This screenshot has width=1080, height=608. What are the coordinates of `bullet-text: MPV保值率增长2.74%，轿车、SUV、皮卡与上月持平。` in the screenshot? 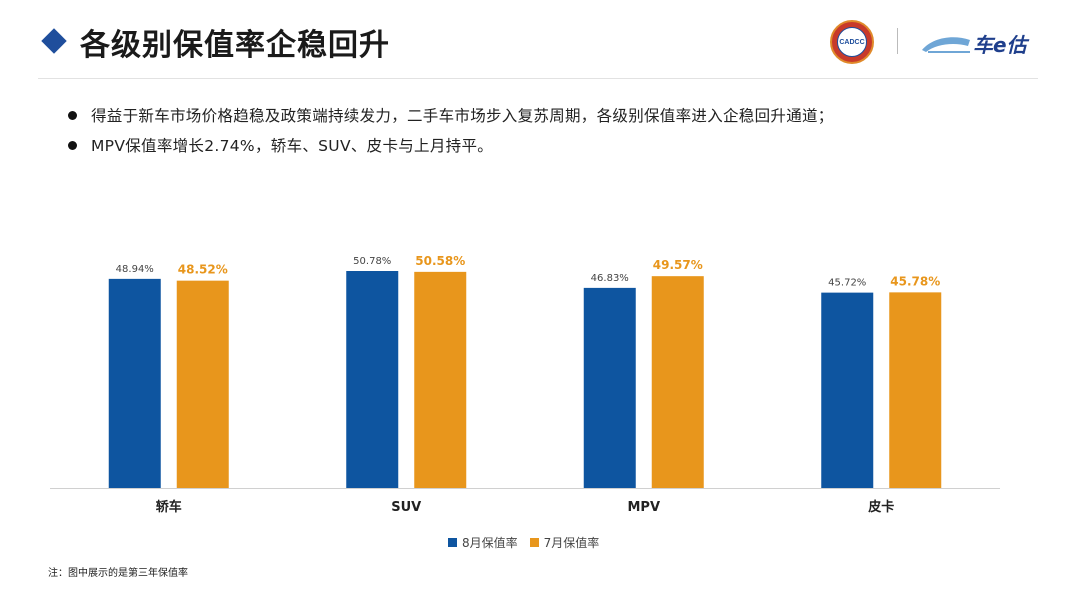 It's located at (292, 146).